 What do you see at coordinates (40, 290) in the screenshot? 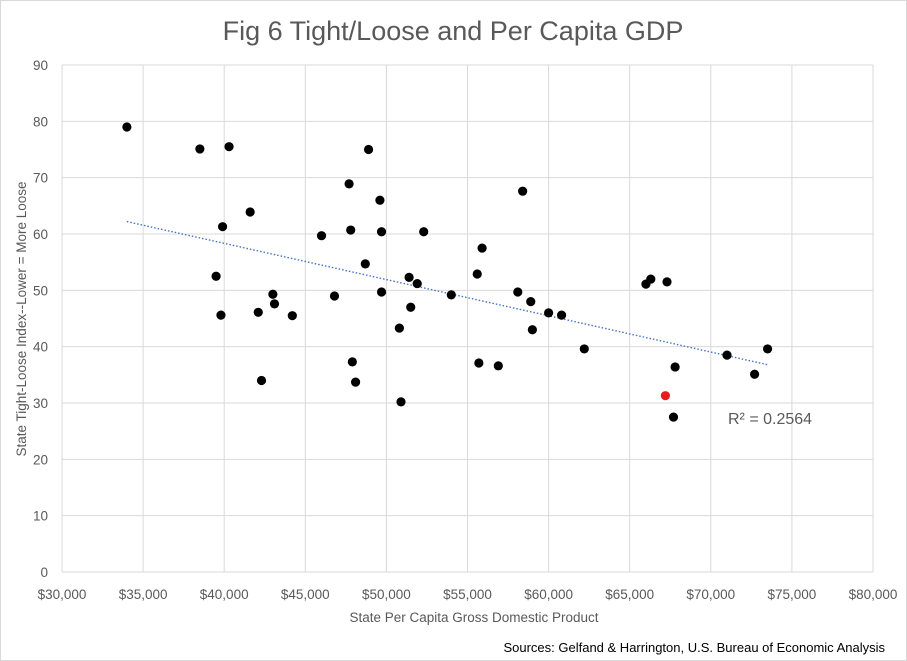
I see `y-tick-label: 50` at bounding box center [40, 290].